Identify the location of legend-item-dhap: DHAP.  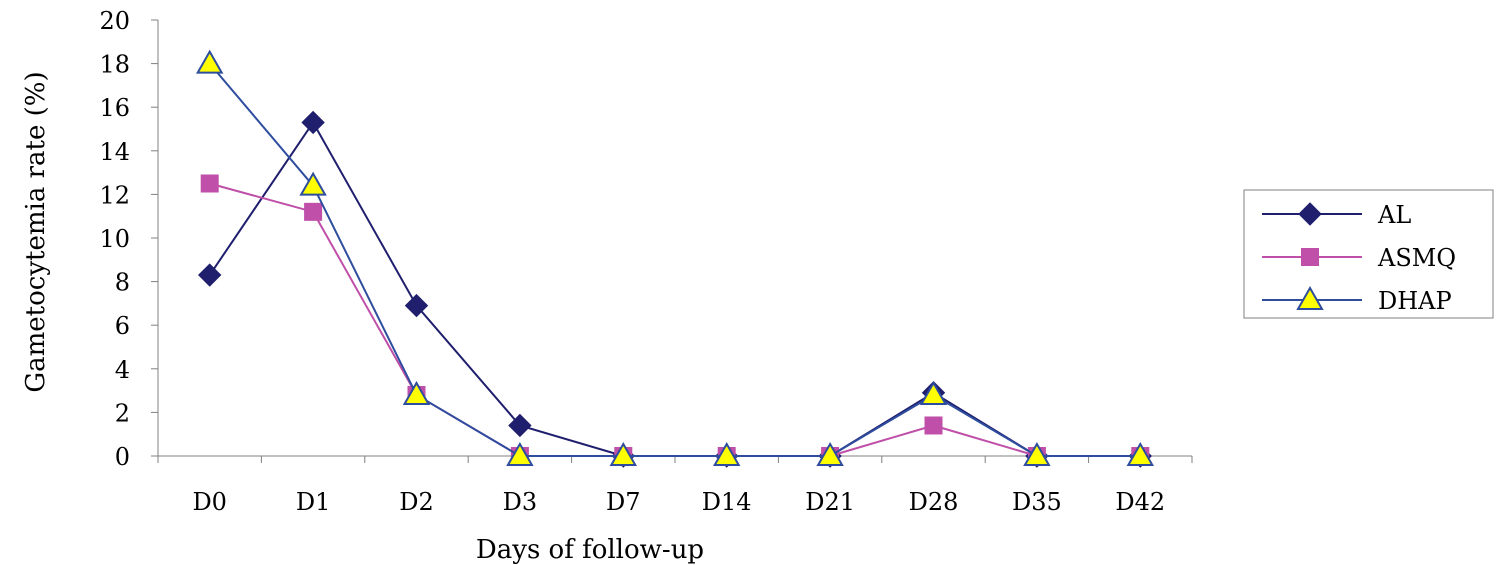
(1357, 300).